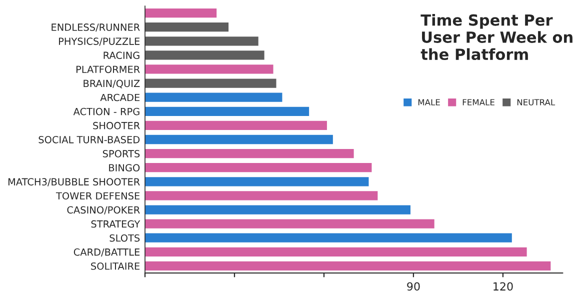 Image resolution: width=580 pixels, height=300 pixels. I want to click on y-tick-label: ENDLESS/RUNNER, so click(96, 28).